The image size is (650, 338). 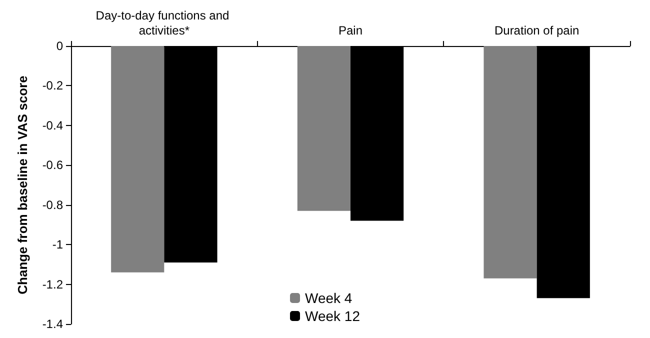 What do you see at coordinates (332, 316) in the screenshot?
I see `legend-label: Week 12` at bounding box center [332, 316].